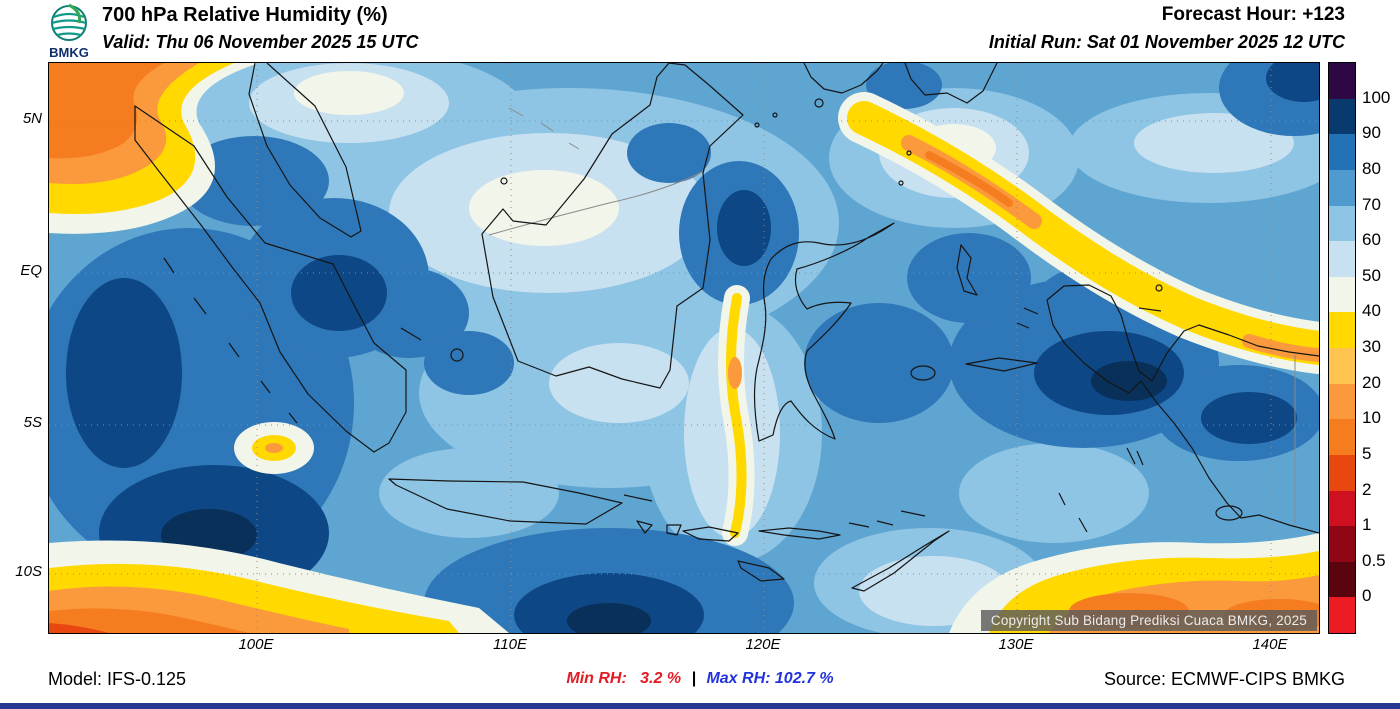 The image size is (1400, 709). Describe the element at coordinates (32, 118) in the screenshot. I see `lat-label-5n: 5N` at that location.